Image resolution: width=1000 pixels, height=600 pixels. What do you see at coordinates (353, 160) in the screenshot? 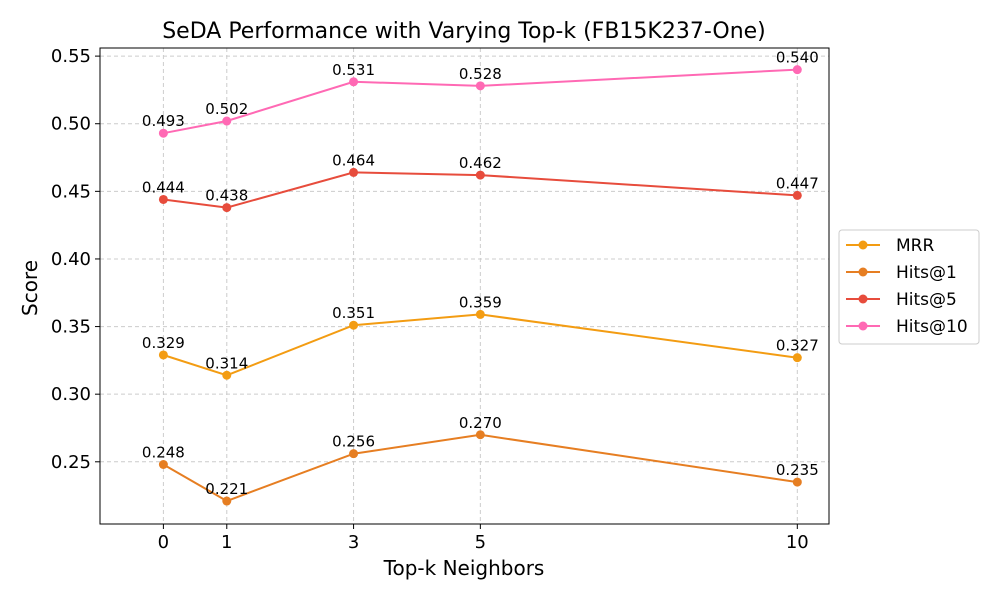
I see `data-label: 0.464` at bounding box center [353, 160].